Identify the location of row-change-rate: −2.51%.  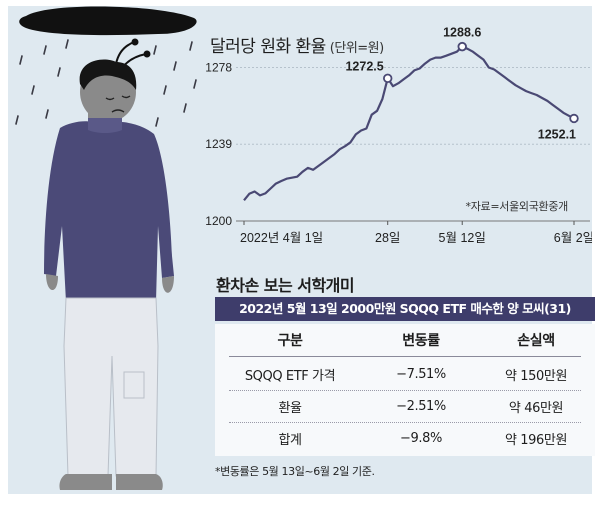
(421, 406).